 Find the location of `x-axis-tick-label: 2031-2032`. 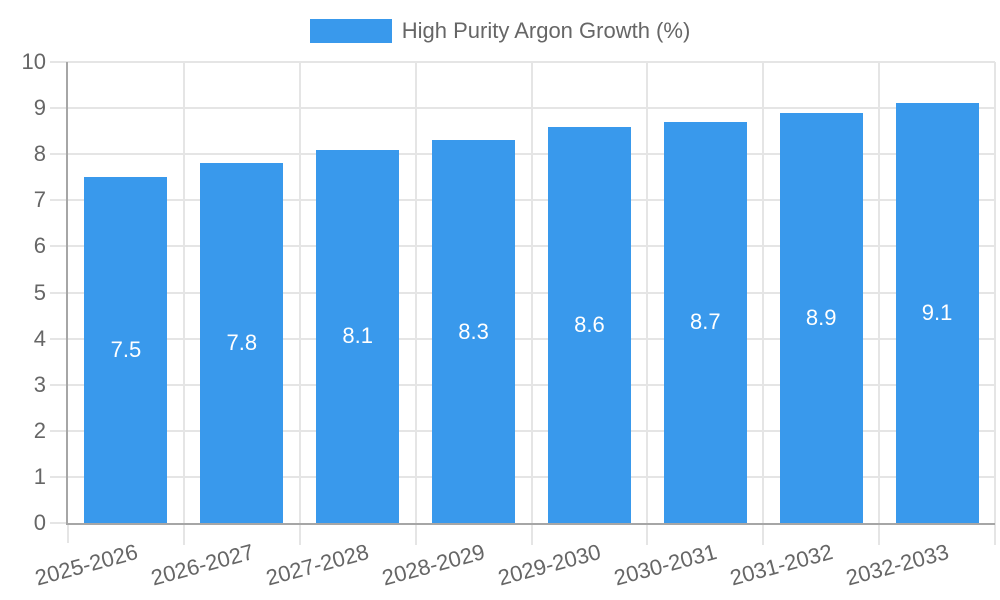

x-axis-tick-label: 2031-2032 is located at coordinates (781, 565).